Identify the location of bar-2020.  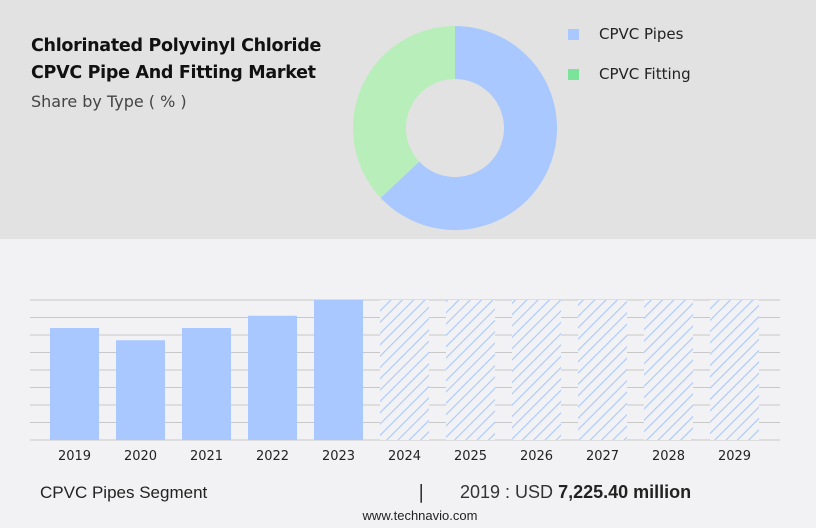
(140, 390).